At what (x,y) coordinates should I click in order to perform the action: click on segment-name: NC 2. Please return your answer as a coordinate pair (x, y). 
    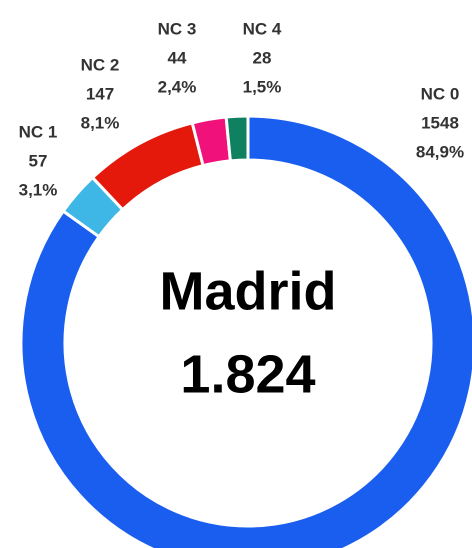
    Looking at the image, I should click on (100, 64).